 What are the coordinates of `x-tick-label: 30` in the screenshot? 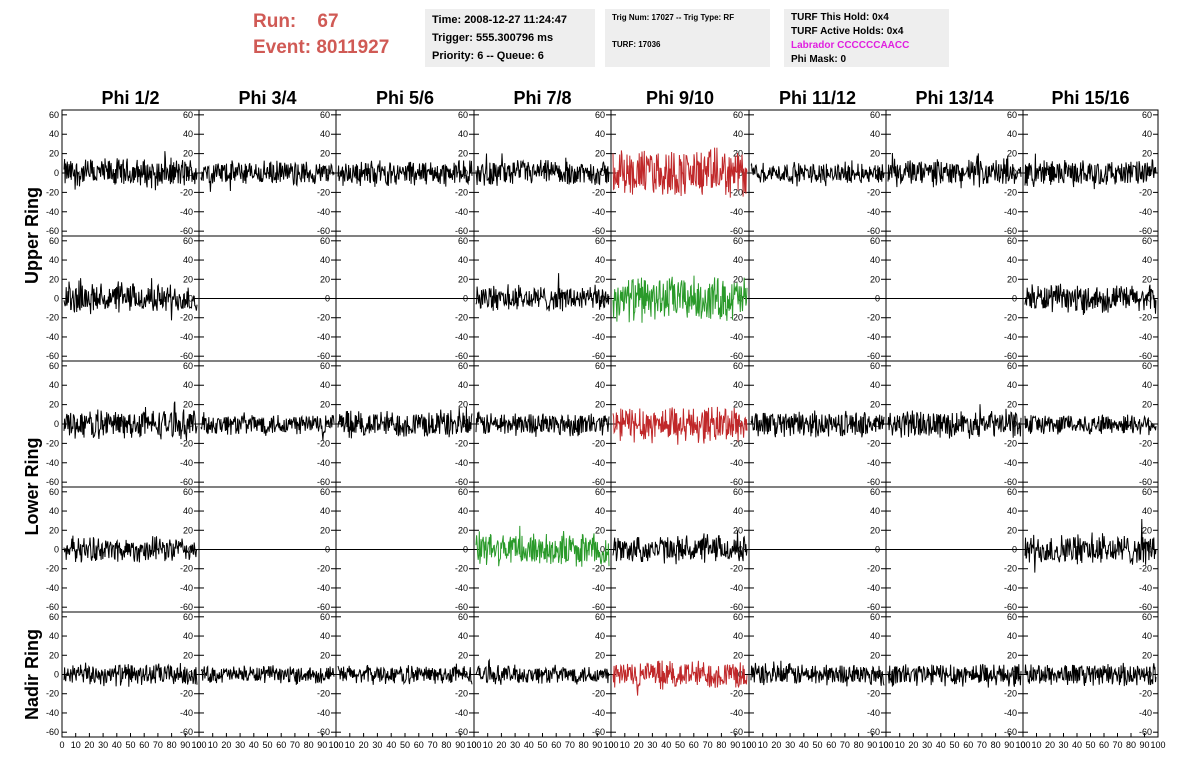 It's located at (790, 745).